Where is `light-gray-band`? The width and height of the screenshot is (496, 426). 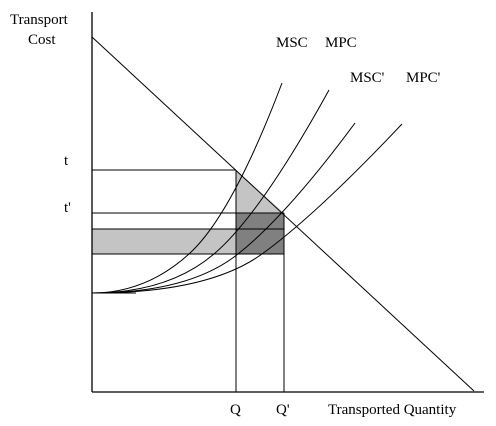 light-gray-band is located at coordinates (164, 241).